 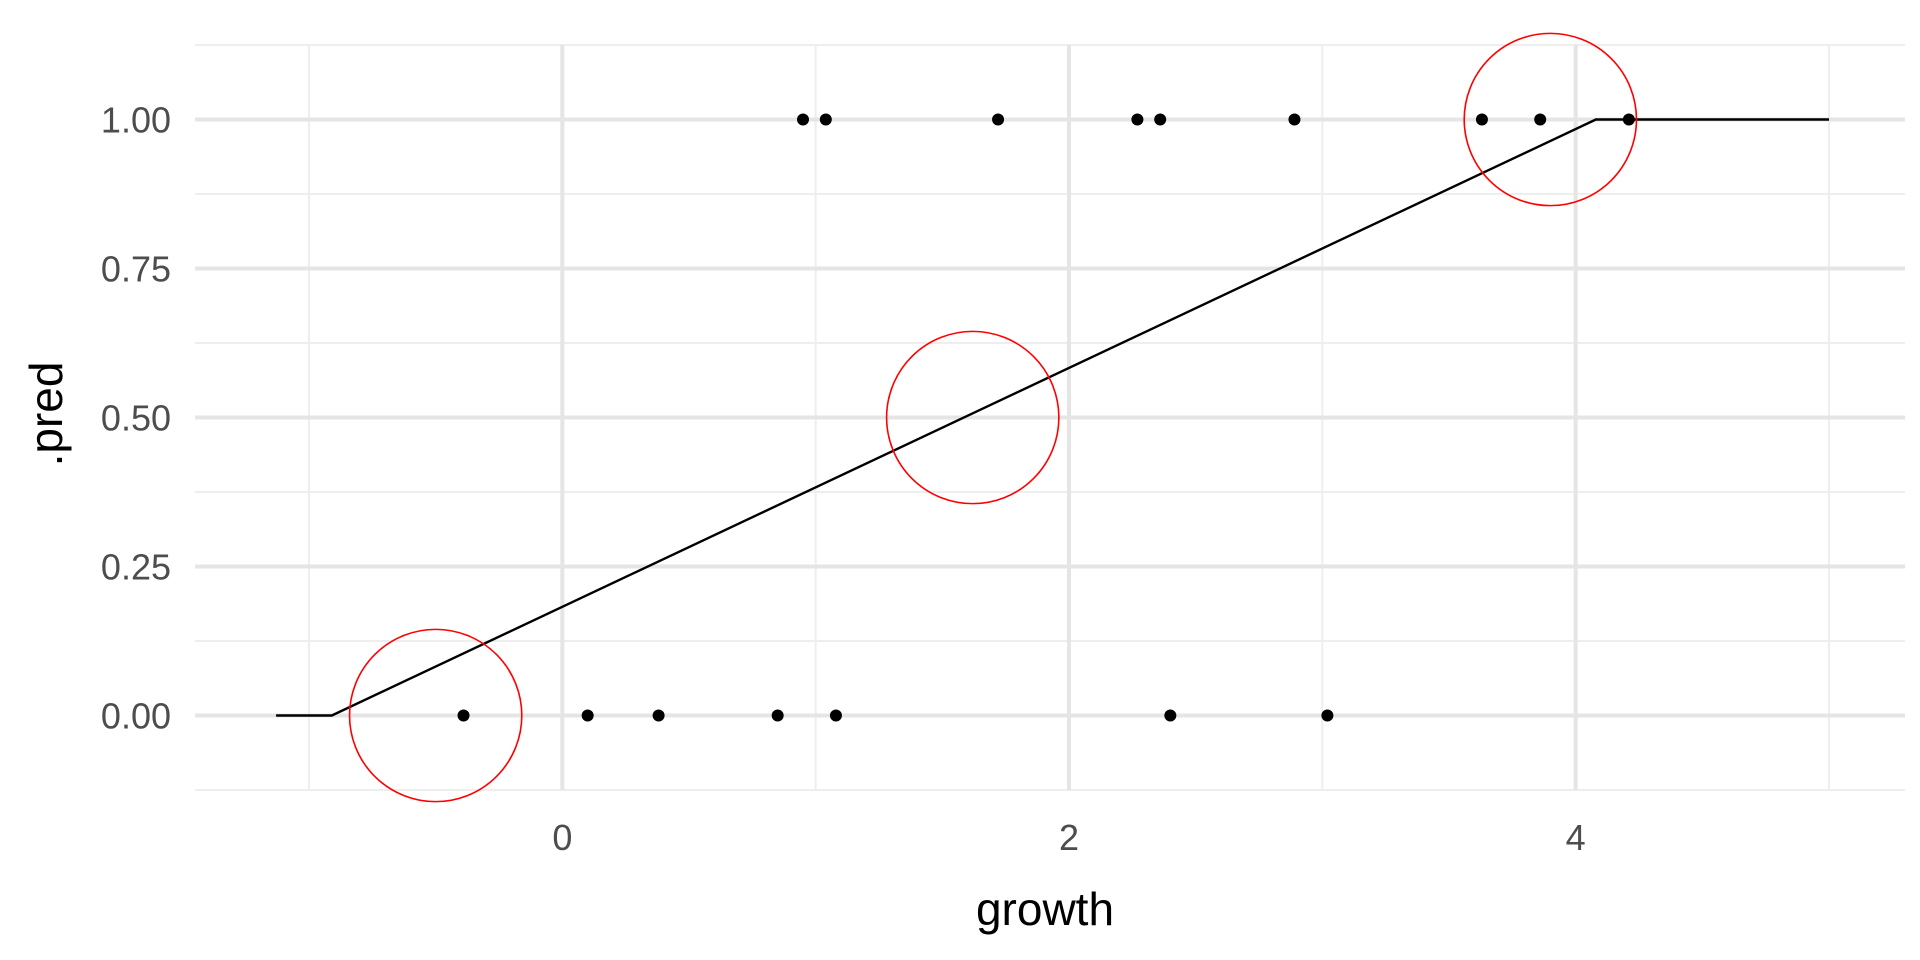 I want to click on y-tick-label: 1.00, so click(x=136, y=120).